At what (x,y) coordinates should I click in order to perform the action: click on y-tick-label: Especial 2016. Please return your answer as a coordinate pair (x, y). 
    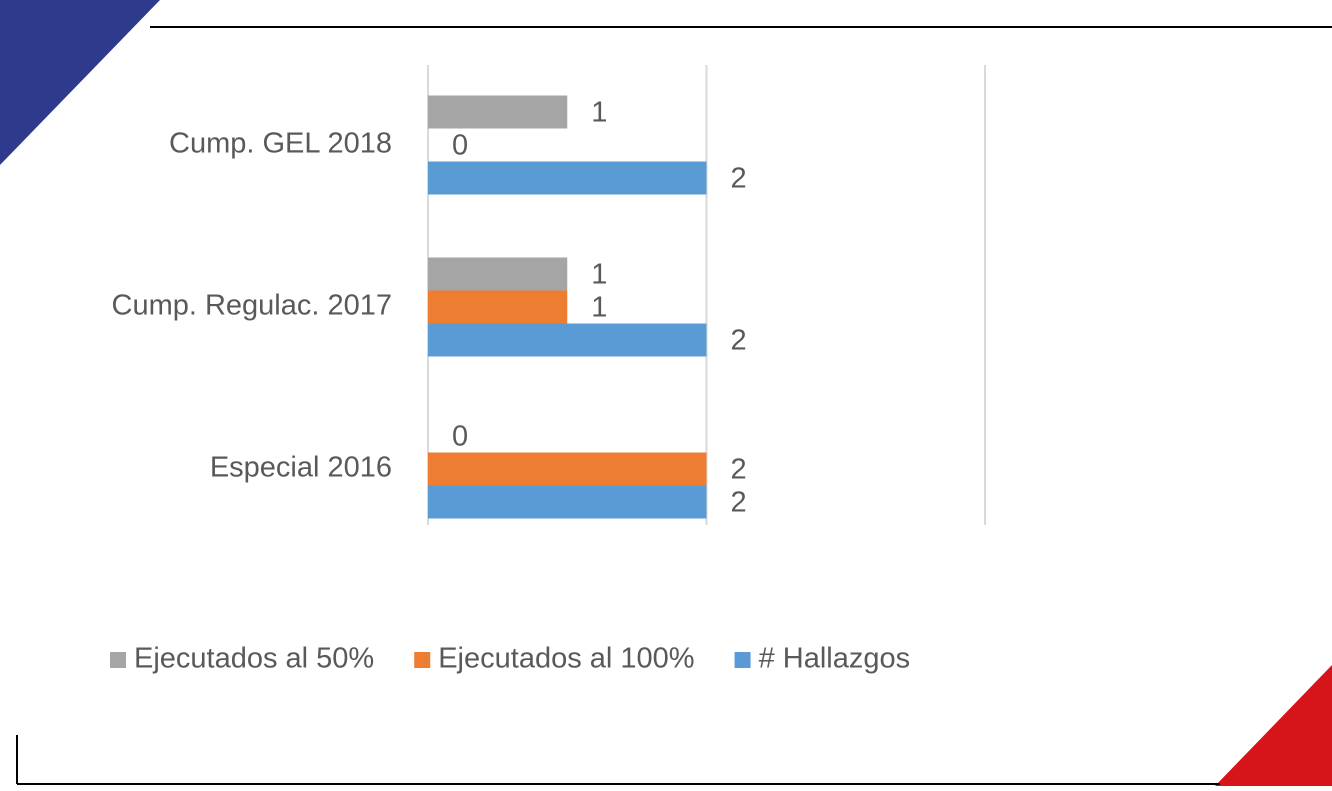
    Looking at the image, I should click on (301, 468).